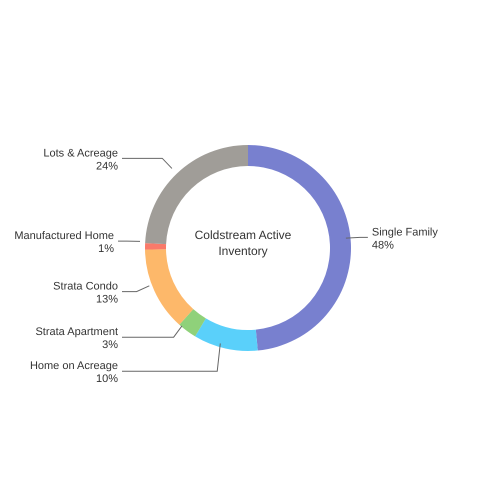 The image size is (486, 486). I want to click on data-label: 1%, so click(106, 249).